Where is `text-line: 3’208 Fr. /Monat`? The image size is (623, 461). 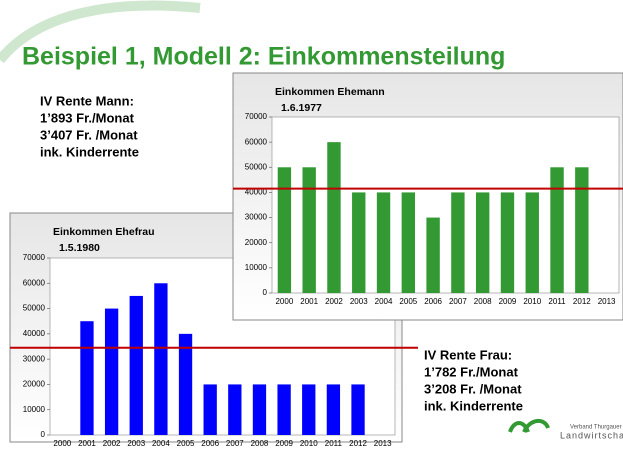
text-line: 3’208 Fr. /Monat is located at coordinates (473, 388).